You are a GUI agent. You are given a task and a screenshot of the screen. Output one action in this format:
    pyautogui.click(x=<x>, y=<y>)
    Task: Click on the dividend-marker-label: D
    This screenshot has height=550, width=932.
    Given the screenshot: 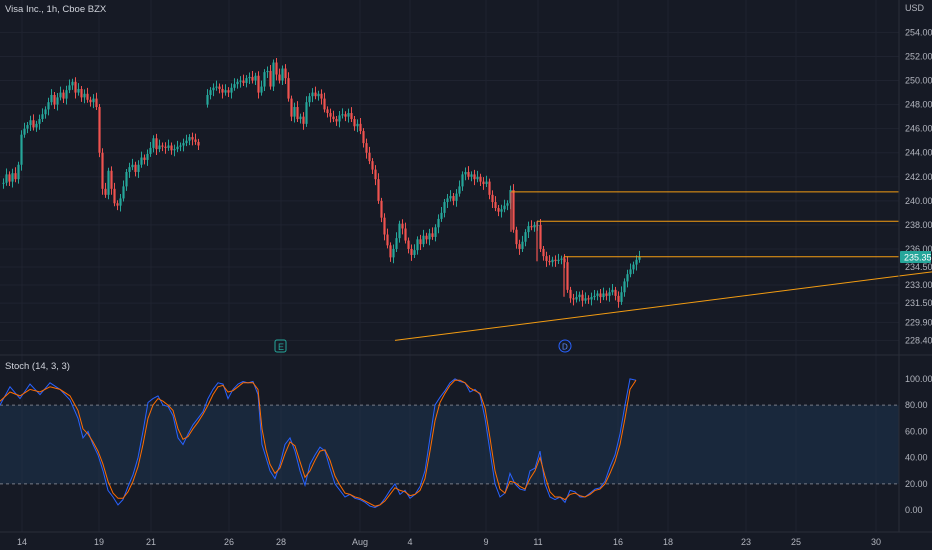 What is the action you would take?
    pyautogui.click(x=565, y=347)
    